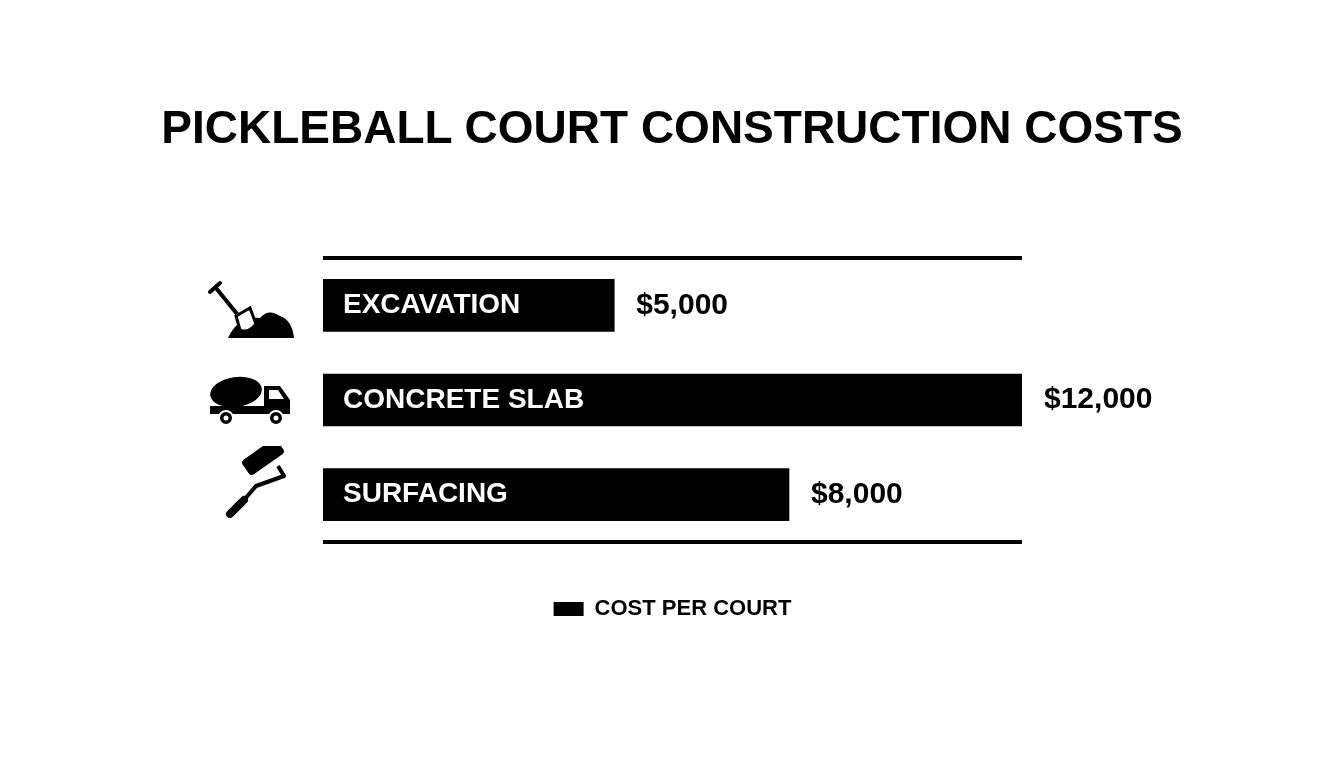  Describe the element at coordinates (672, 127) in the screenshot. I see `chart-title: PICKLEBALL COURT CONSTRUCTION COSTS` at that location.